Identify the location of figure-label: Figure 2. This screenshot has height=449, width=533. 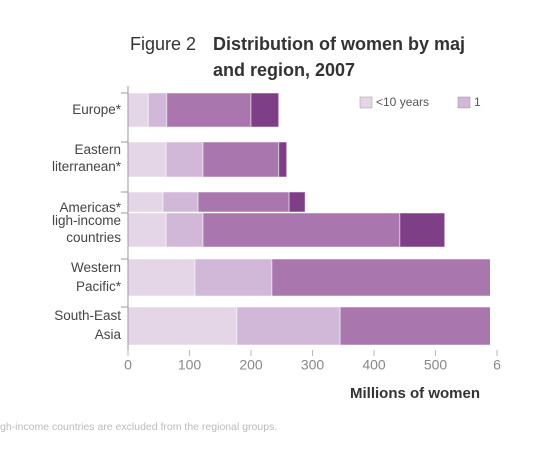
(163, 44).